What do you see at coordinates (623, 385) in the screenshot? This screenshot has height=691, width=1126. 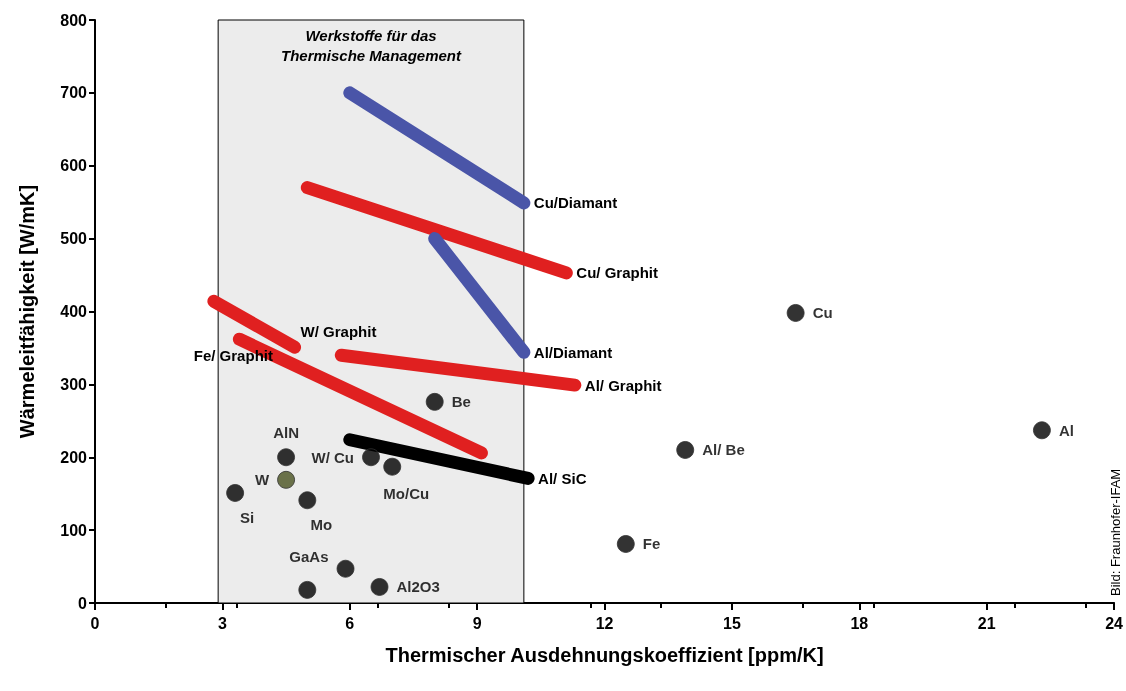 I see `series-label: Al/ Graphit` at bounding box center [623, 385].